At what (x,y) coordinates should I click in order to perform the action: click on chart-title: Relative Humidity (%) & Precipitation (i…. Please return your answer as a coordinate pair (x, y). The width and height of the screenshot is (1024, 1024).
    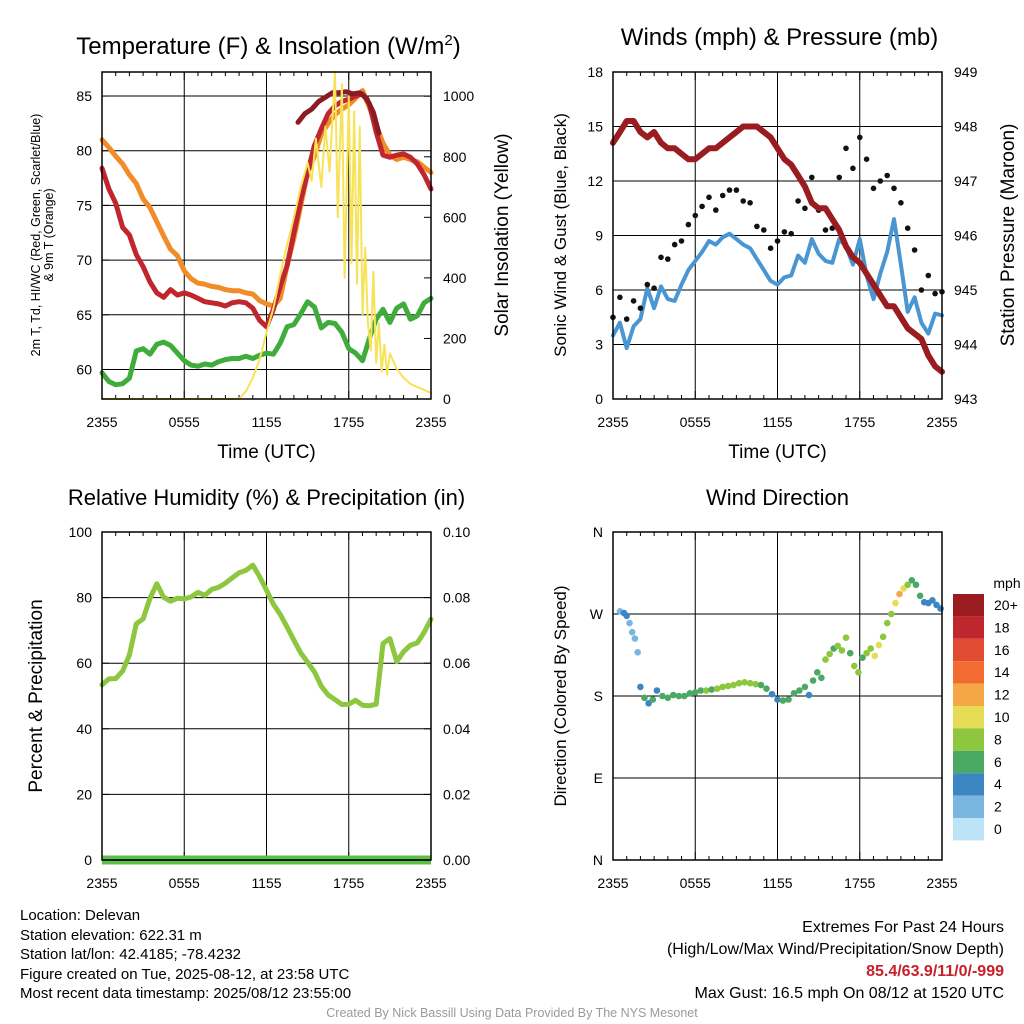
    Looking at the image, I should click on (266, 497).